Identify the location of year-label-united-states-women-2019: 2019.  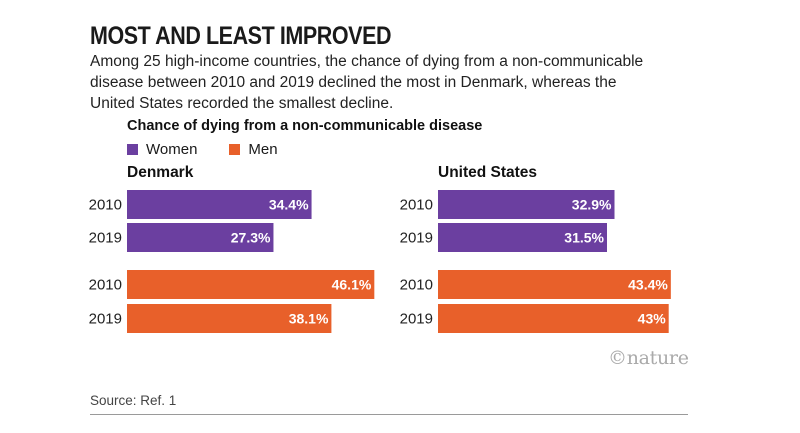
(416, 238).